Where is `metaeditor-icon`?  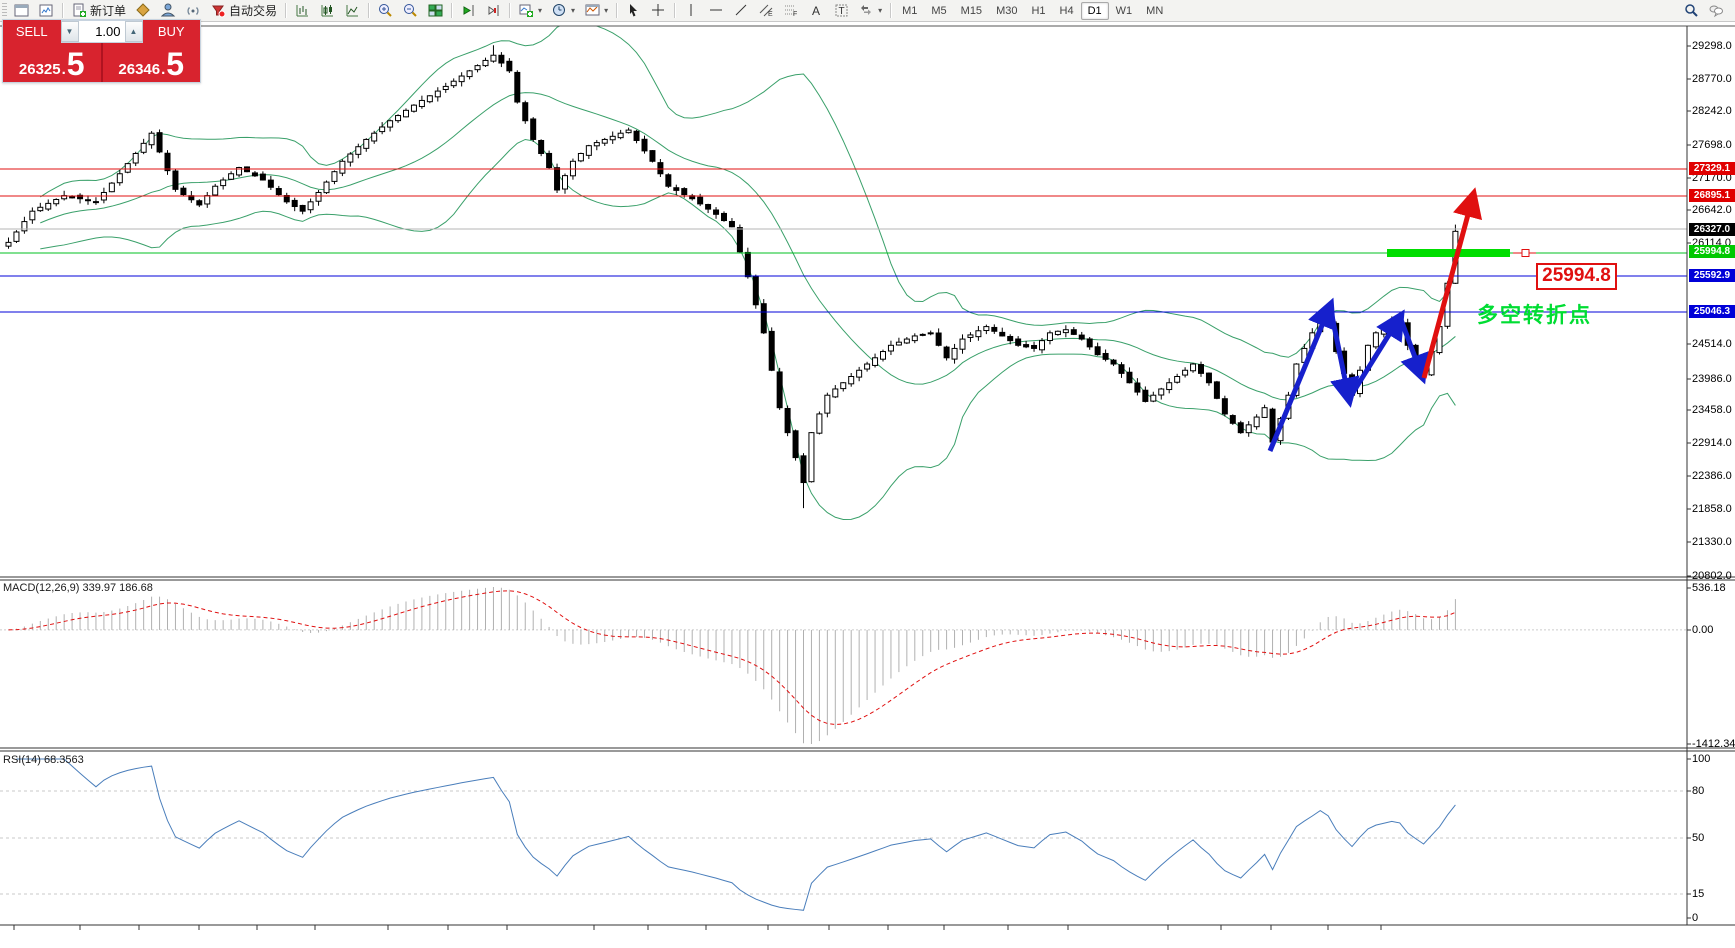 metaeditor-icon is located at coordinates (143, 10).